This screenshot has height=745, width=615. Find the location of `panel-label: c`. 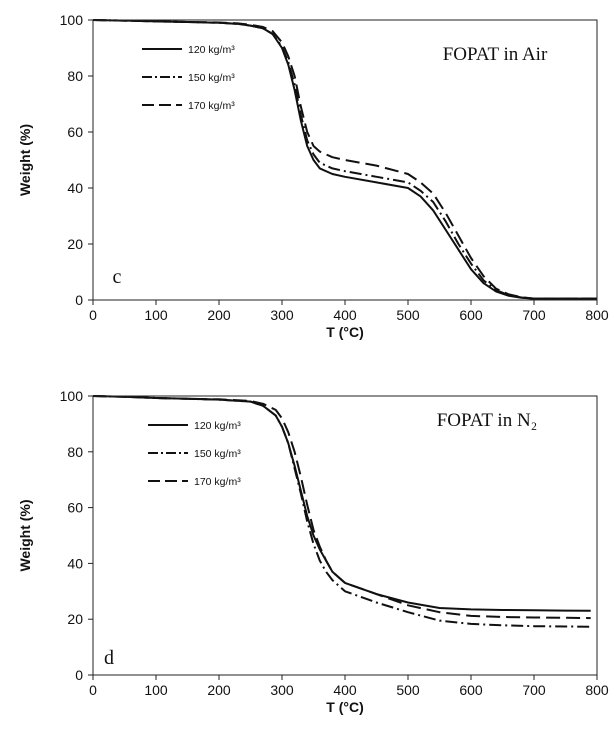

panel-label: c is located at coordinates (117, 277).